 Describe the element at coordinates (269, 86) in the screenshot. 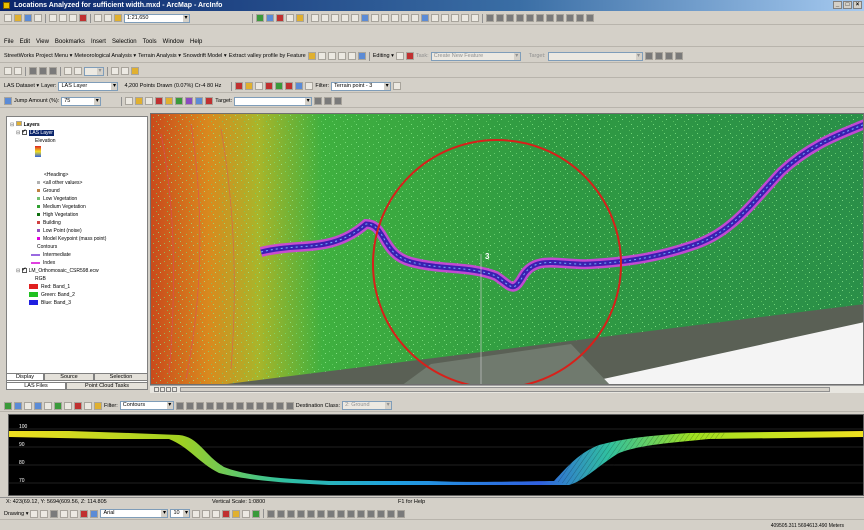

I see `aspect-icon` at that location.